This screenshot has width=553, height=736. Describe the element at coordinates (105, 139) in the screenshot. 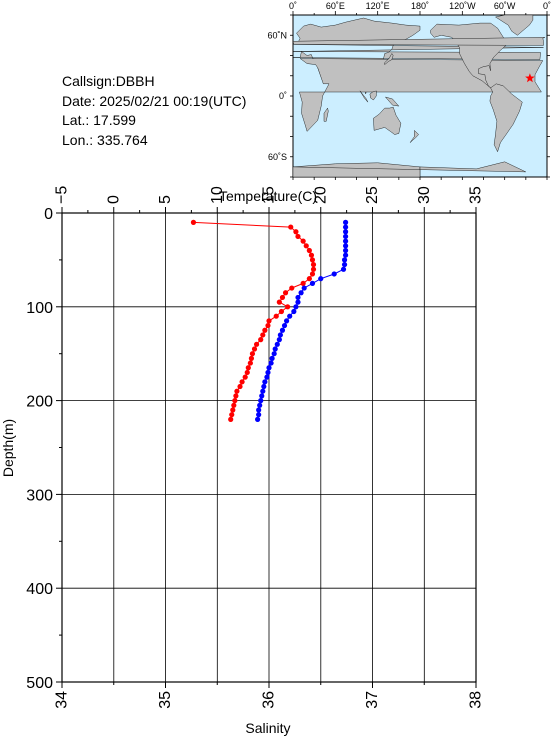

I see `longitude-text: Lon.: 335.764` at that location.